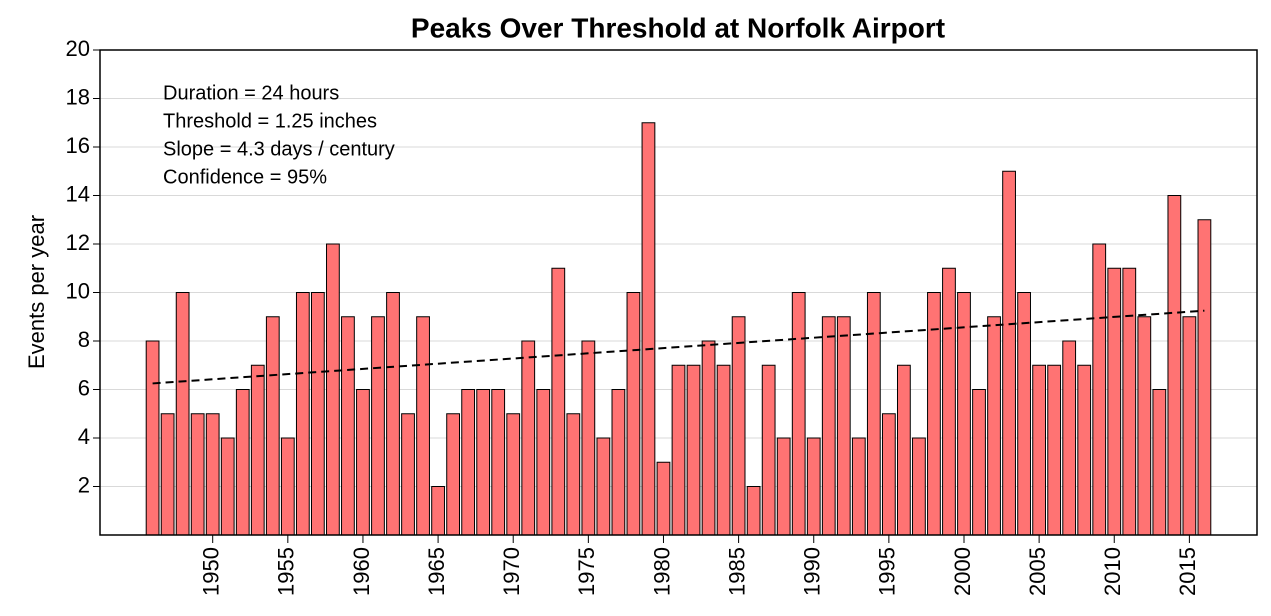  What do you see at coordinates (78, 96) in the screenshot?
I see `y-tick-label: 18` at bounding box center [78, 96].